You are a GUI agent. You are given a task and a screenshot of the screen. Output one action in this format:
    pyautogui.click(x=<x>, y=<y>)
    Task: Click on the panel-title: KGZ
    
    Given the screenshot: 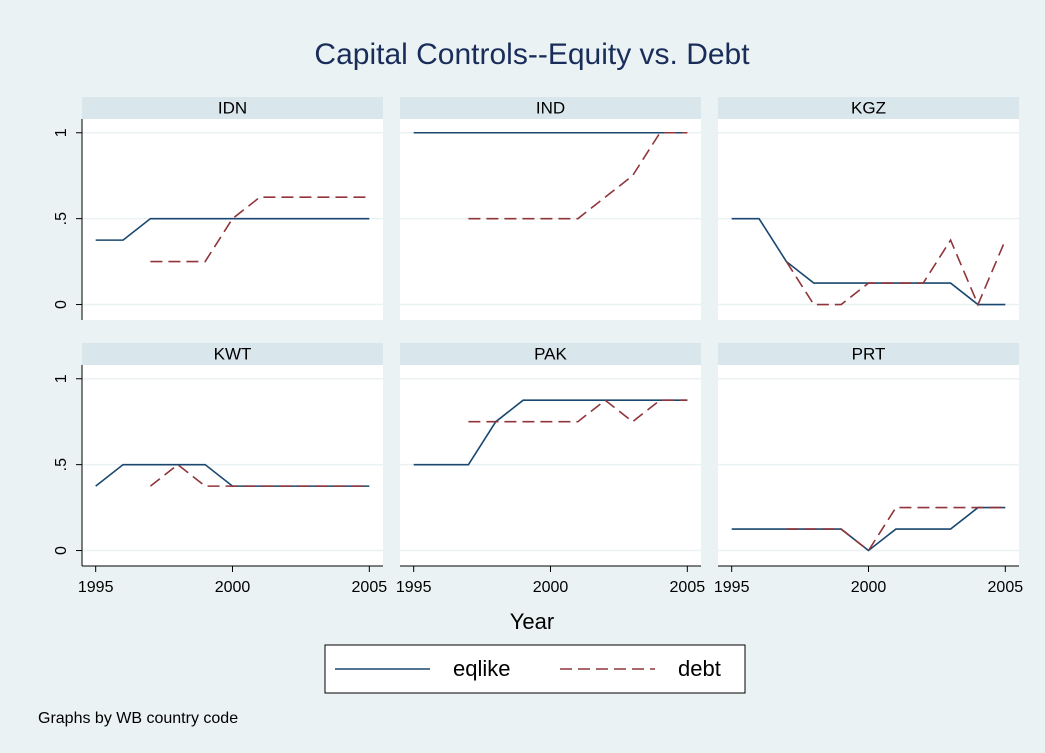 What is the action you would take?
    pyautogui.click(x=868, y=107)
    